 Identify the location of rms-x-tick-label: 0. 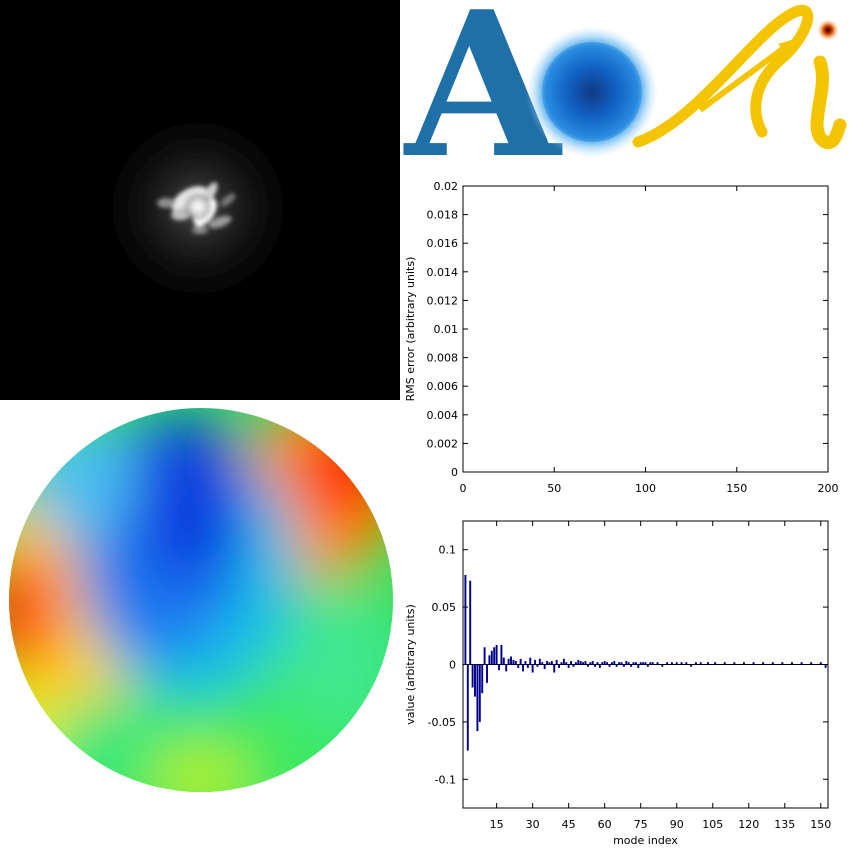
(463, 488).